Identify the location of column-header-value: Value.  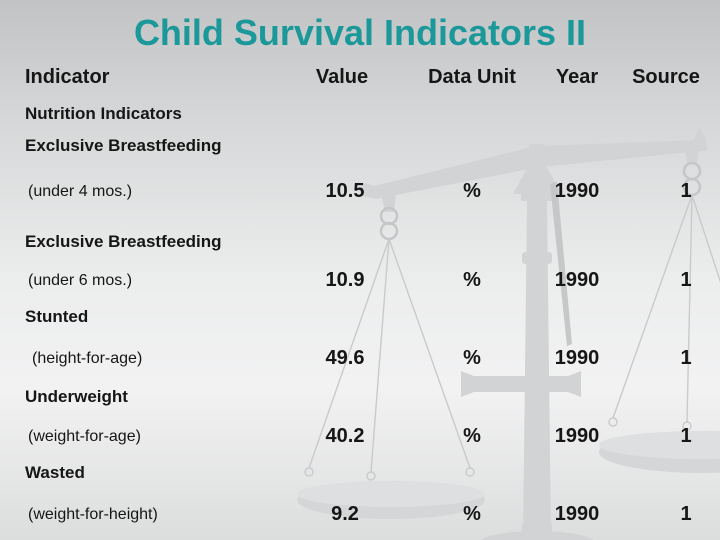
(342, 77).